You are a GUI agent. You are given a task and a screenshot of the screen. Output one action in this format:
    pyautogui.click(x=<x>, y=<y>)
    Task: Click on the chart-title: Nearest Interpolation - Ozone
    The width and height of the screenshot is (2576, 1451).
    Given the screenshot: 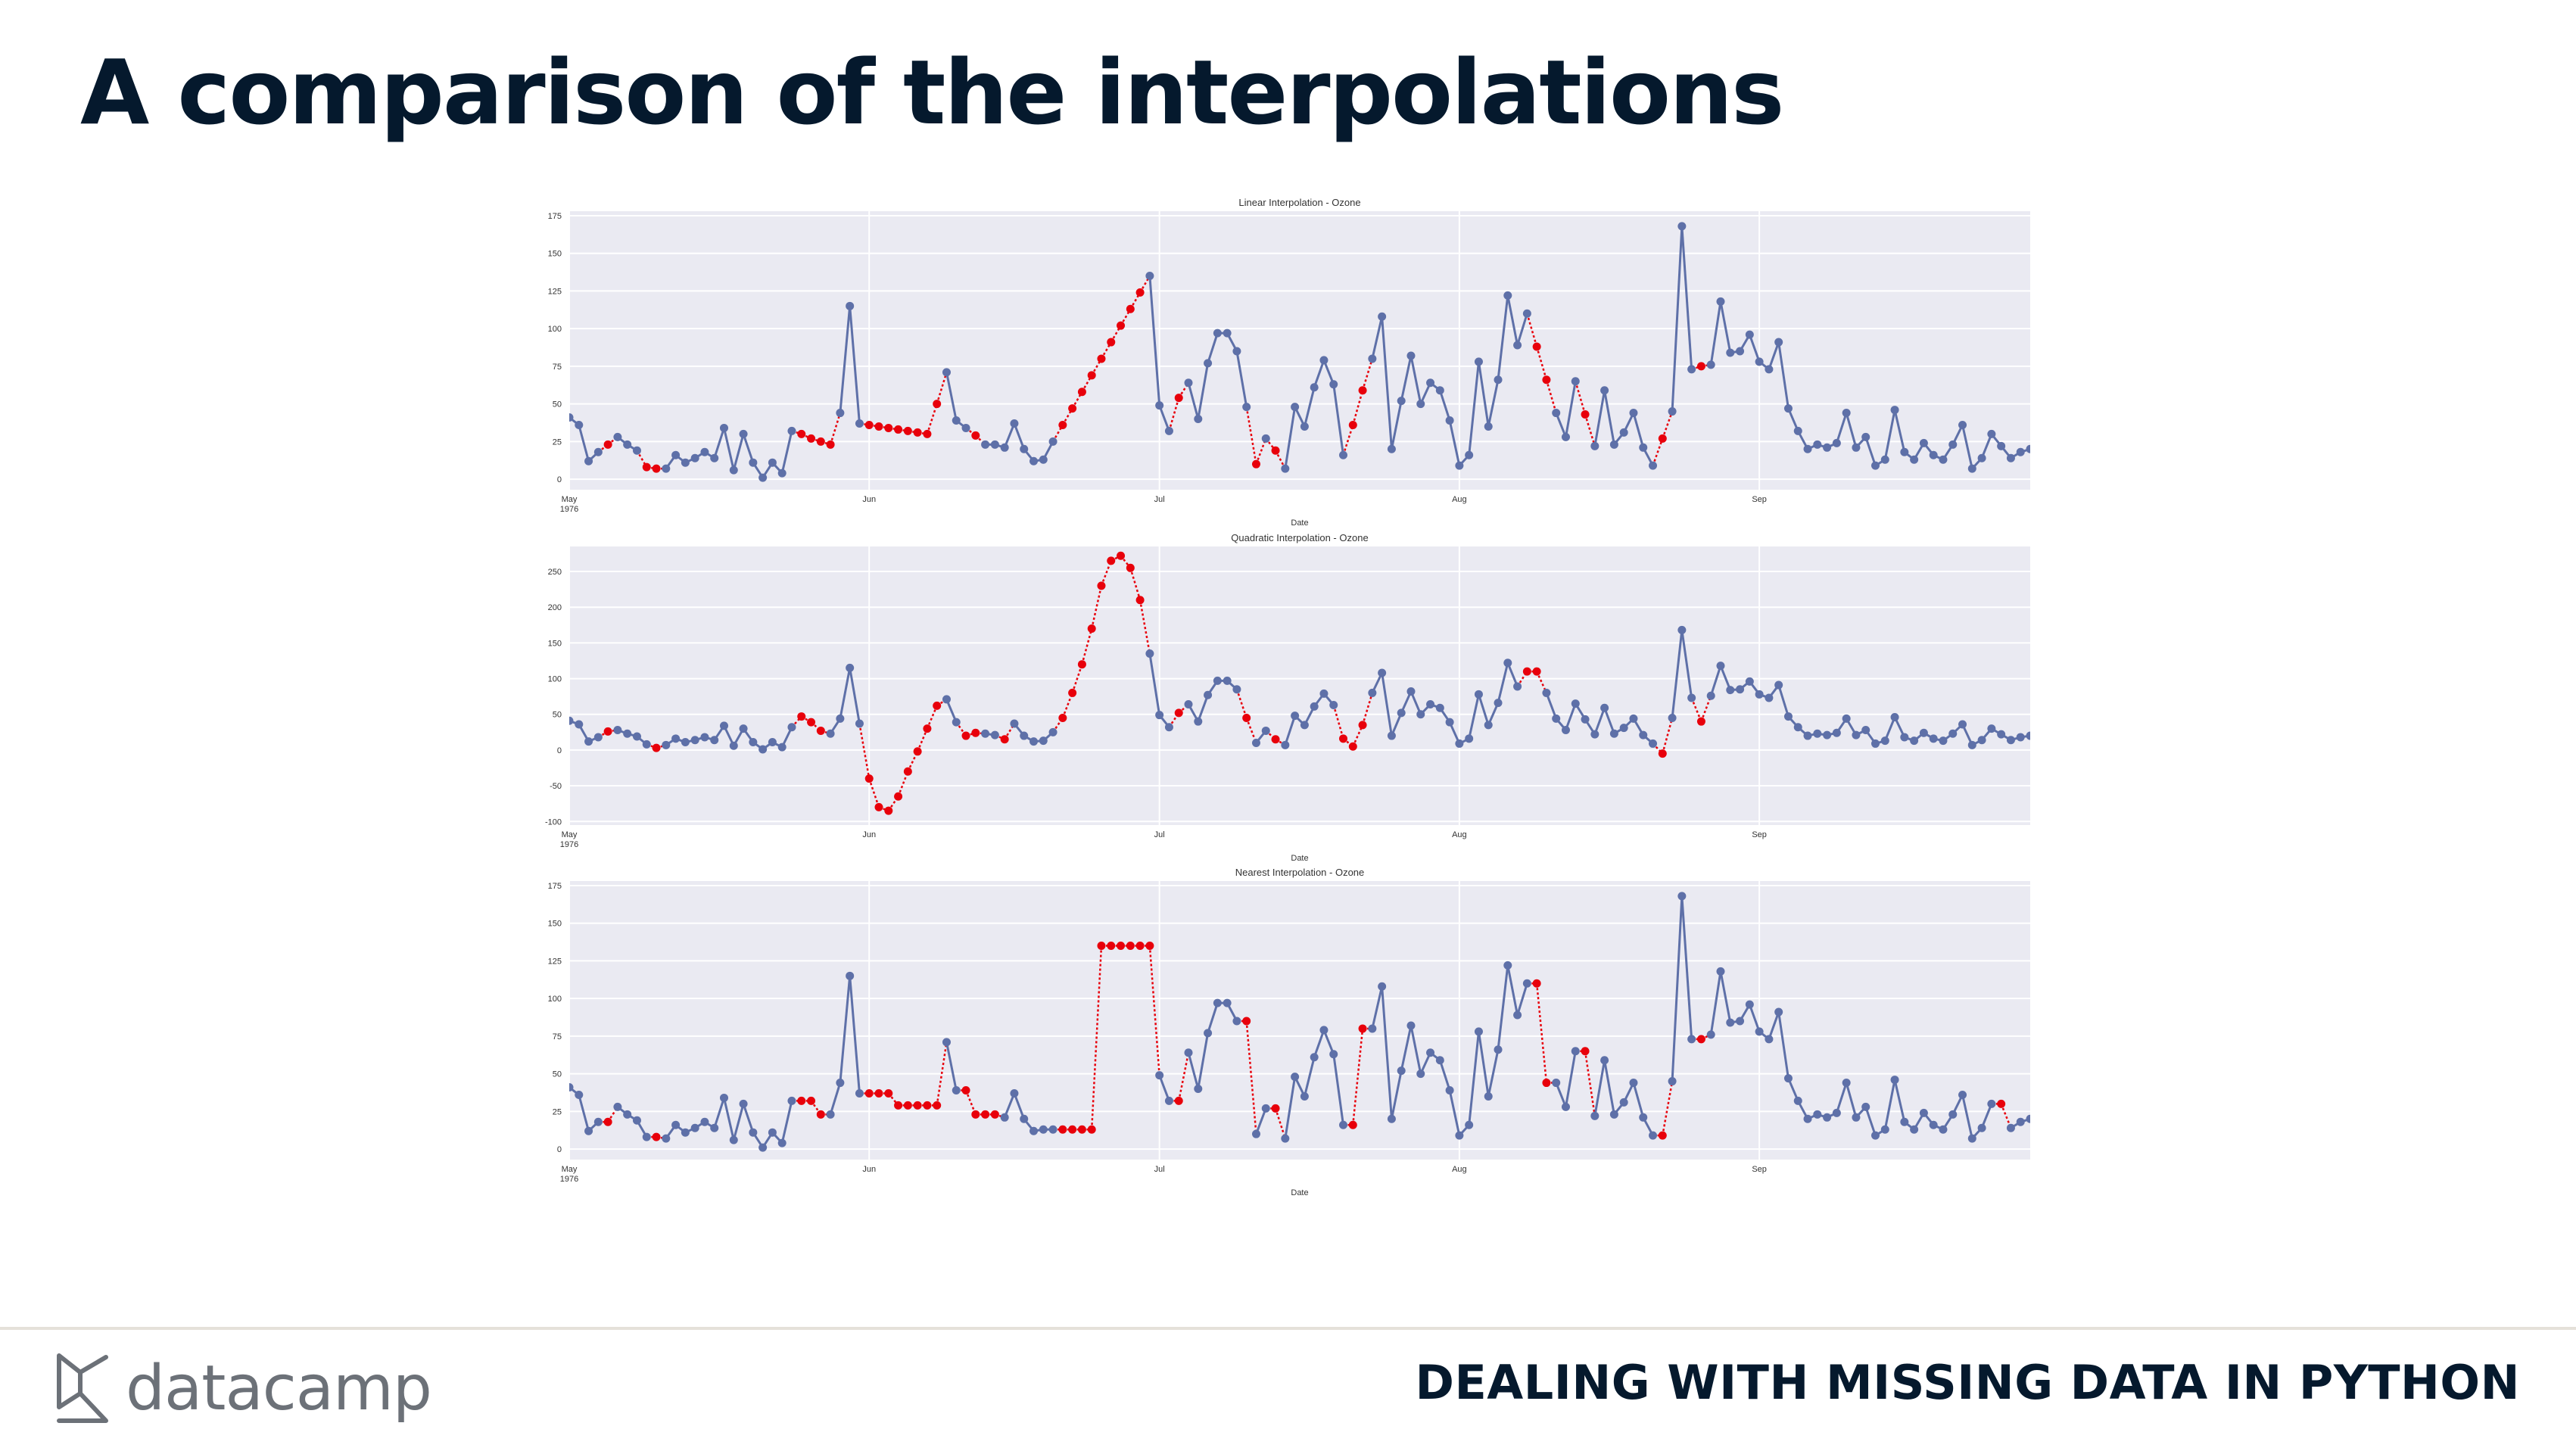 What is the action you would take?
    pyautogui.click(x=1300, y=872)
    